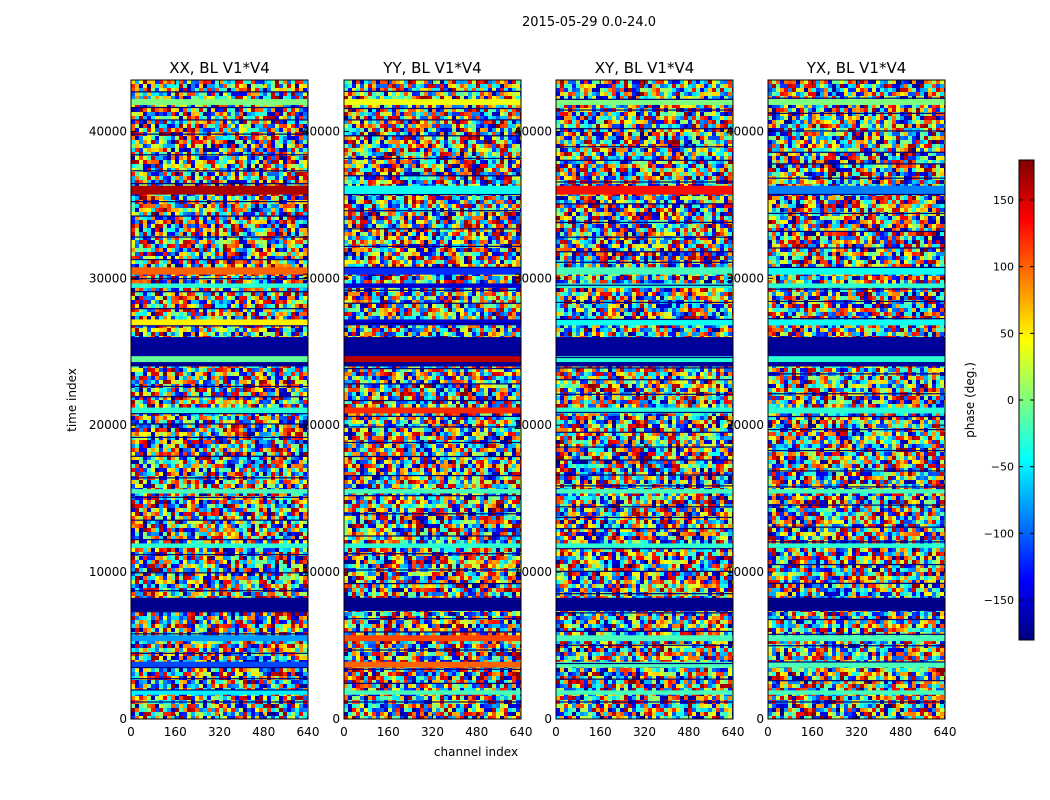 Image resolution: width=1050 pixels, height=800 pixels. Describe the element at coordinates (900, 732) in the screenshot. I see `x-tick-label: 480` at that location.